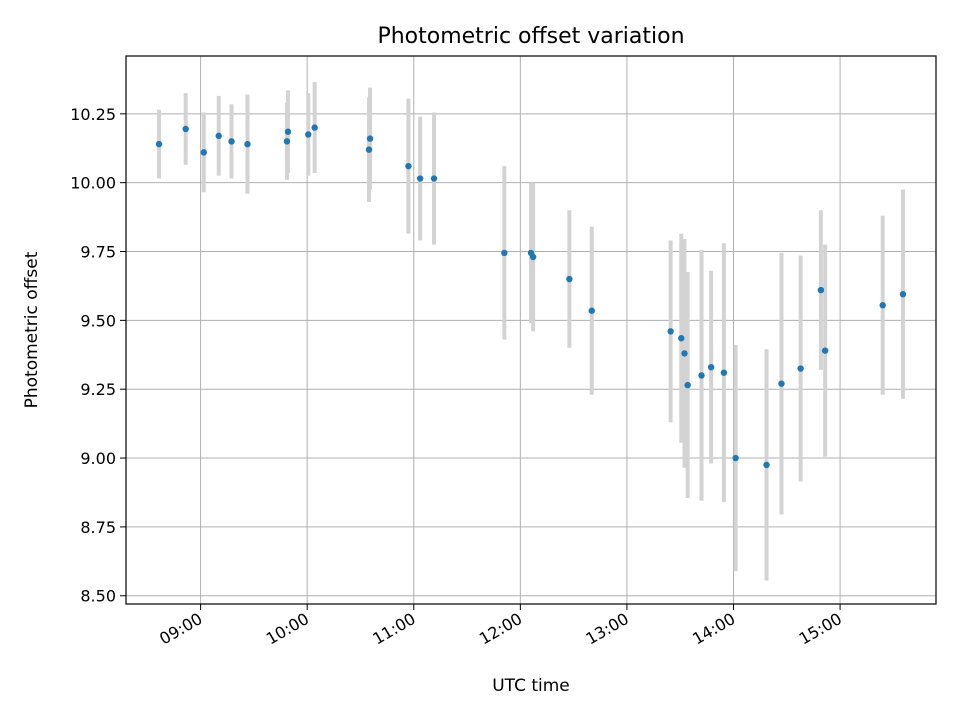 This screenshot has width=960, height=720. What do you see at coordinates (98, 320) in the screenshot?
I see `y-tick-label: 9.50` at bounding box center [98, 320].